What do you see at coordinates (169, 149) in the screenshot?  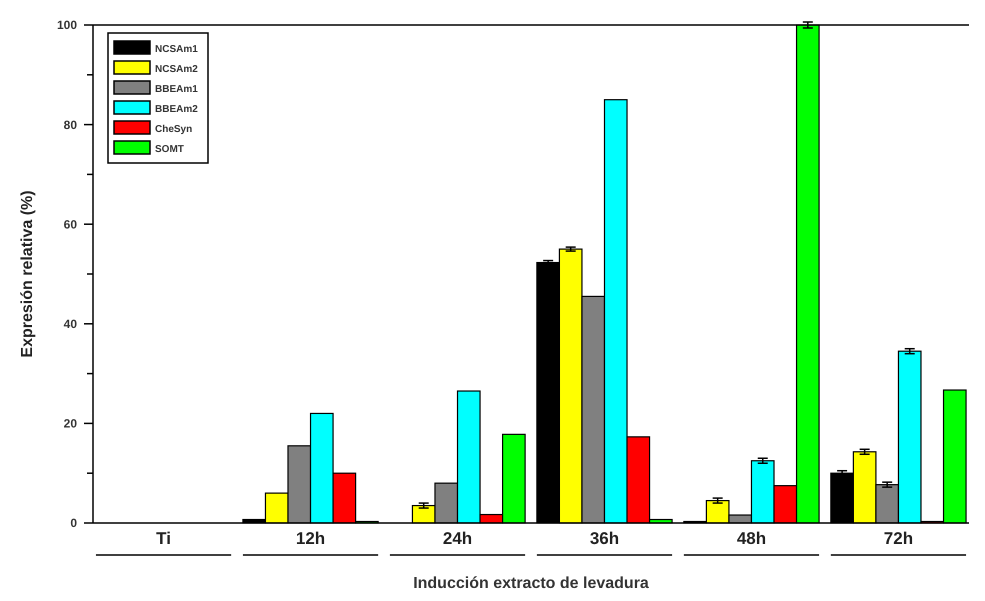 I see `legend-label: SOMT` at bounding box center [169, 149].